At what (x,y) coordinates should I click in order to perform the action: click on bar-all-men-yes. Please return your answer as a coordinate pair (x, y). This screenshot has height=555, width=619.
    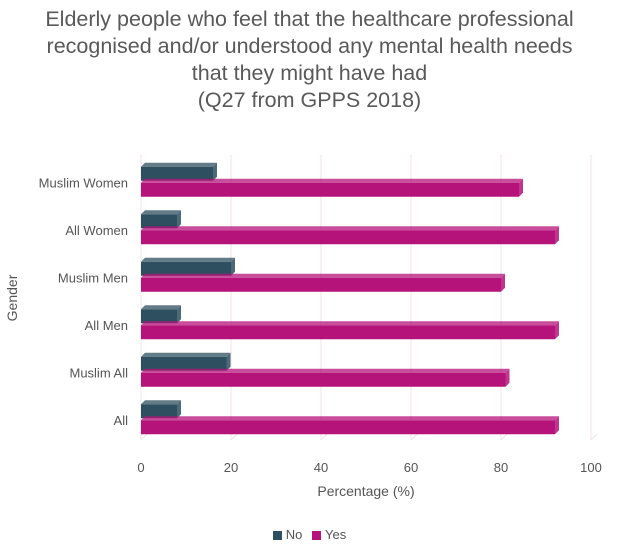
    Looking at the image, I should click on (350, 330).